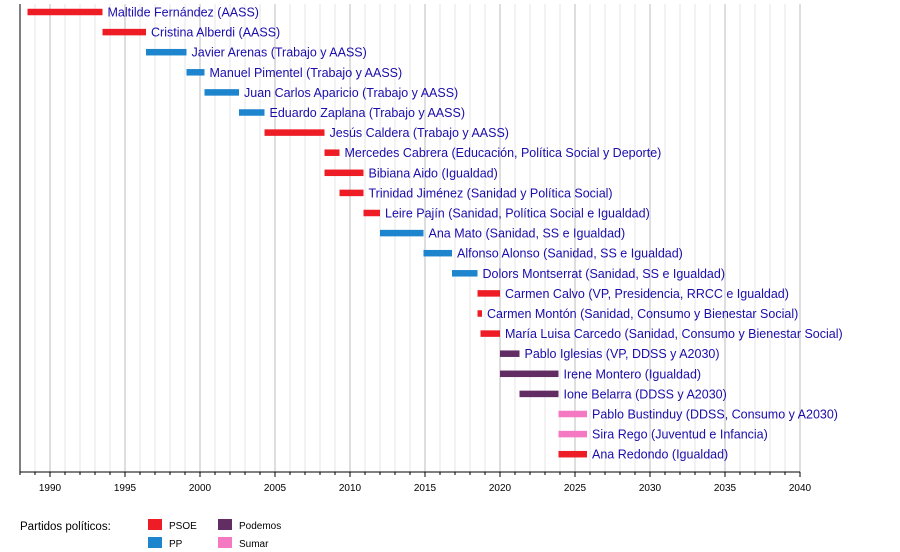 The height and width of the screenshot is (552, 900). Describe the element at coordinates (306, 73) in the screenshot. I see `minister-label: Manuel Pimentel (Trabajo y AASS)` at that location.